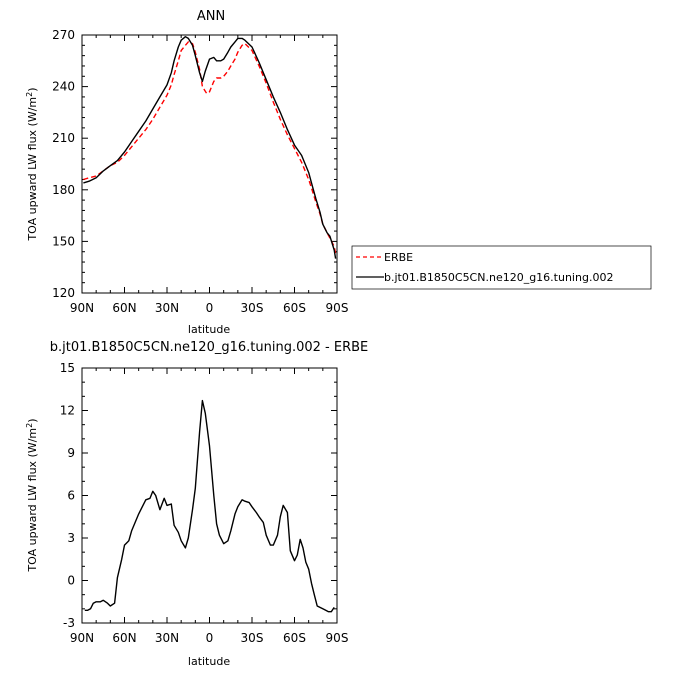 The image size is (673, 677). I want to click on bottom-series-line-difference, so click(209, 506).